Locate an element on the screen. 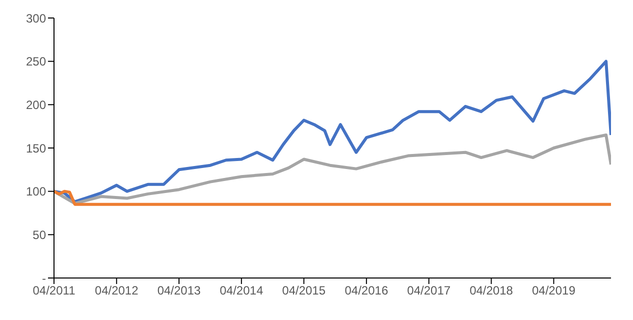 Image resolution: width=633 pixels, height=320 pixels. x-tick-label: 04/2019 is located at coordinates (554, 291).